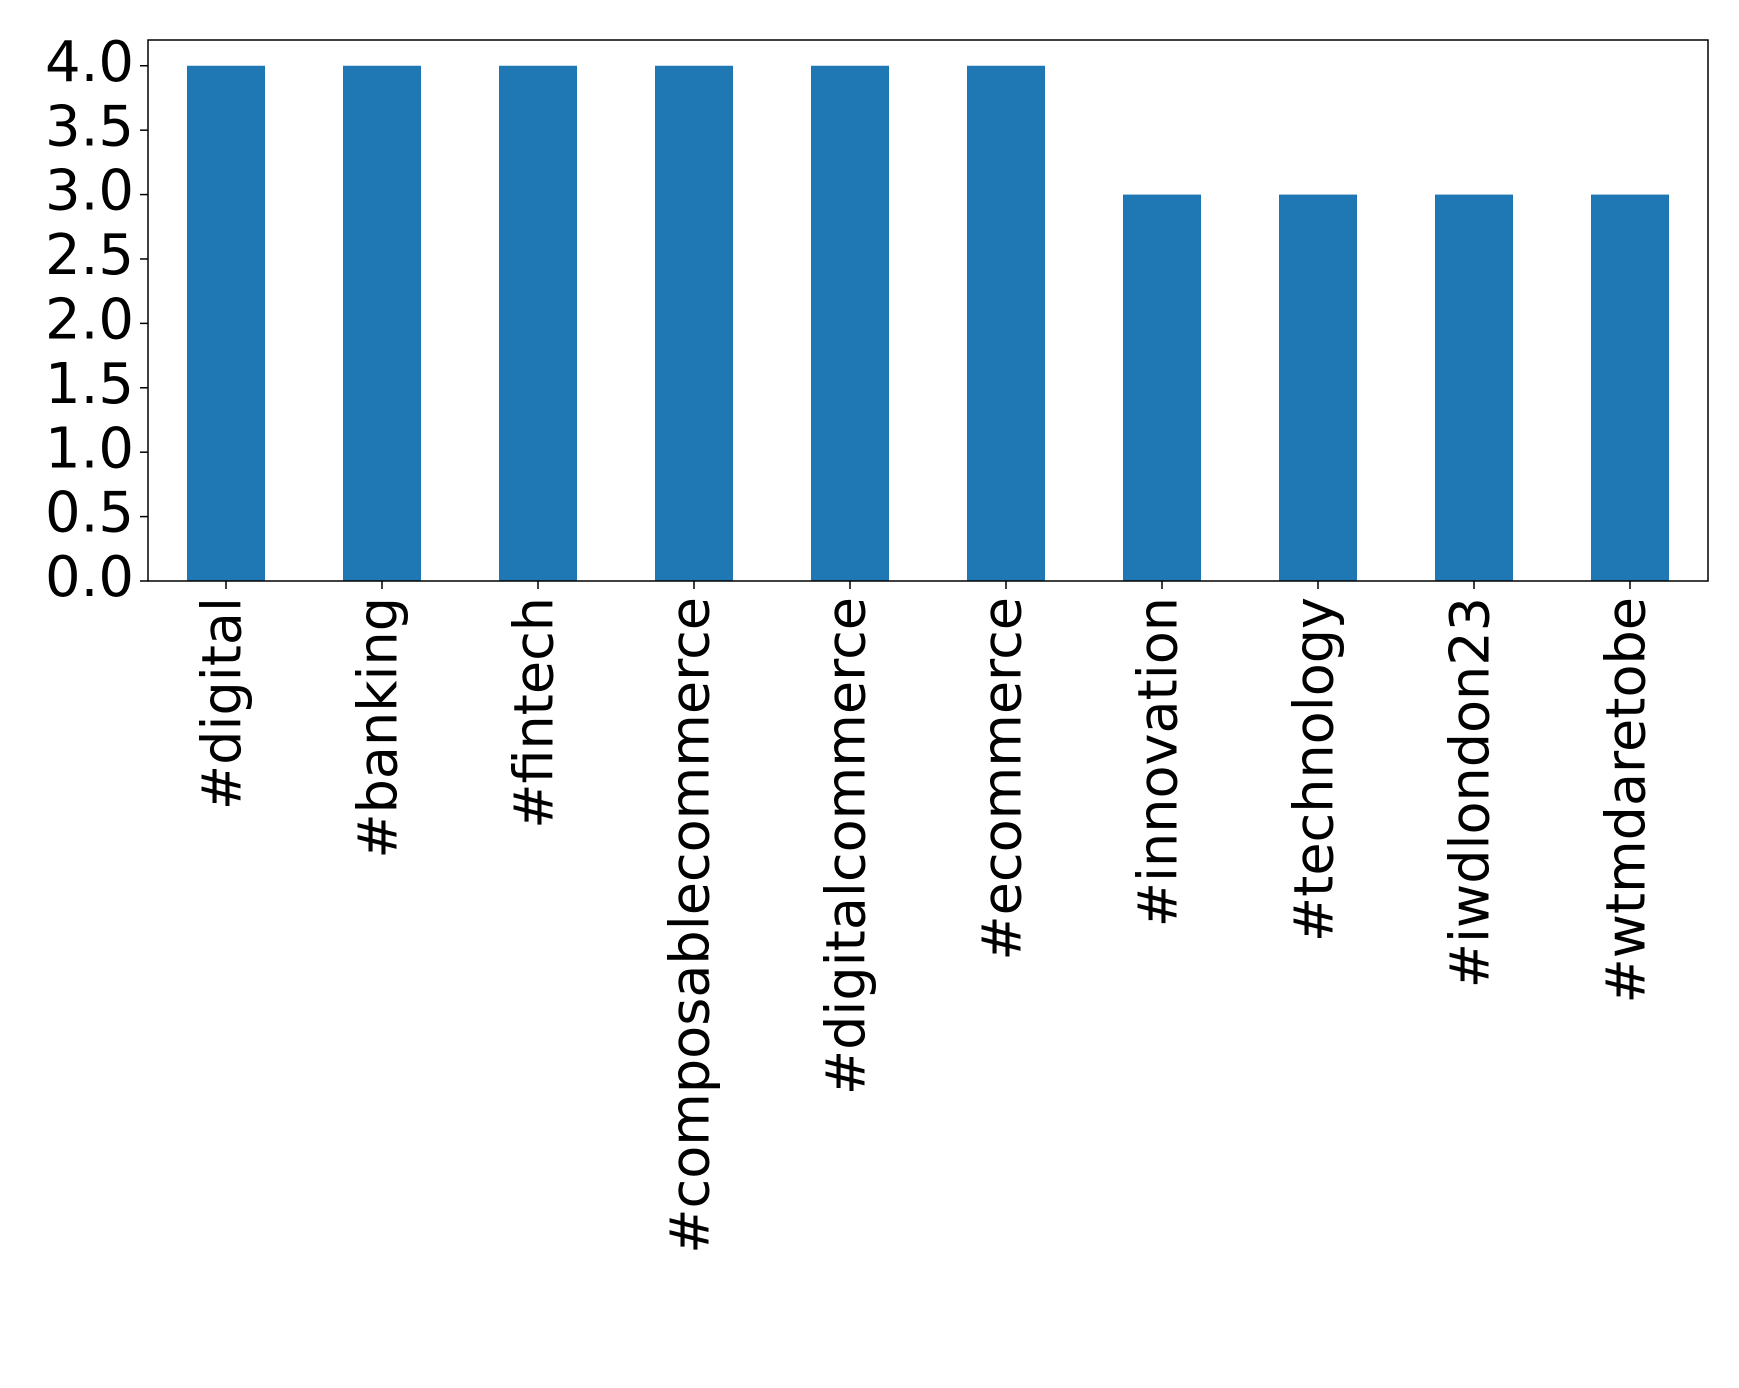 This screenshot has width=1739, height=1388. I want to click on x-tick-label: #banking, so click(378, 728).